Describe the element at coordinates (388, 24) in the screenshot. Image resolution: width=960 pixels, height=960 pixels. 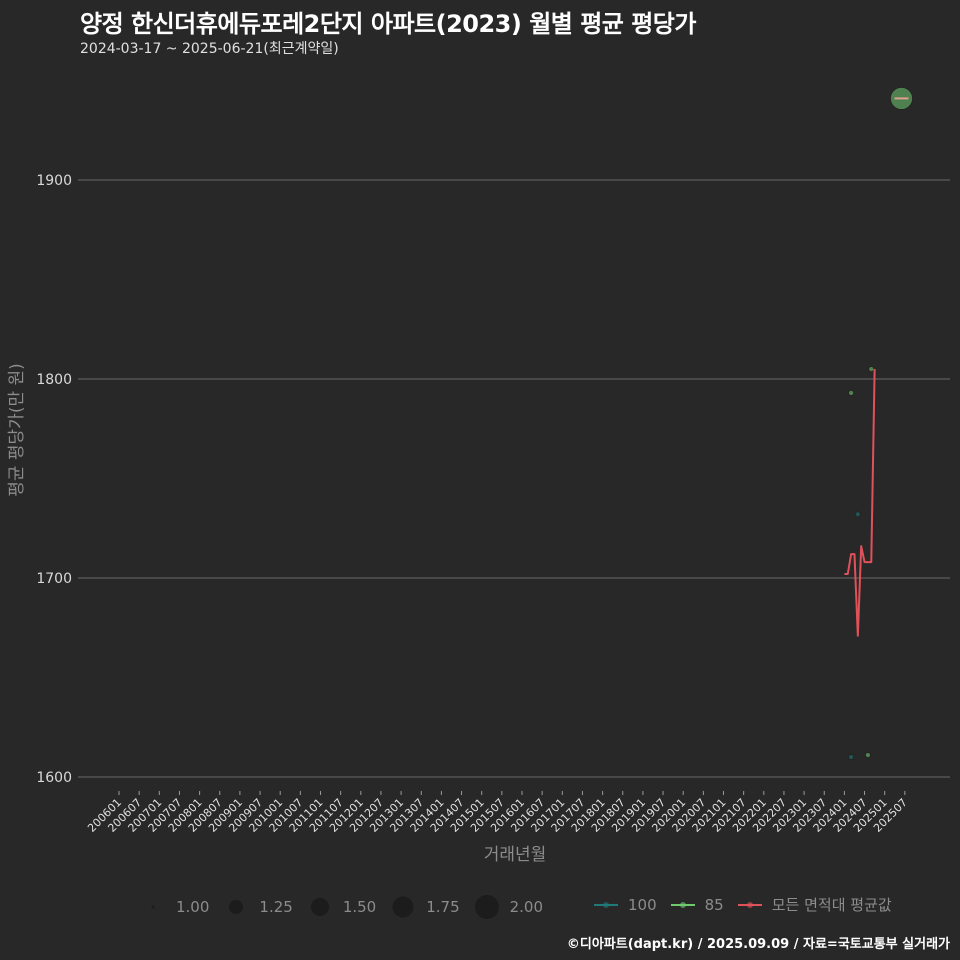
I see `chart-title: 양정 한신더휴에듀포레2단지 아파트(2023) 월별 평균 평당가` at that location.